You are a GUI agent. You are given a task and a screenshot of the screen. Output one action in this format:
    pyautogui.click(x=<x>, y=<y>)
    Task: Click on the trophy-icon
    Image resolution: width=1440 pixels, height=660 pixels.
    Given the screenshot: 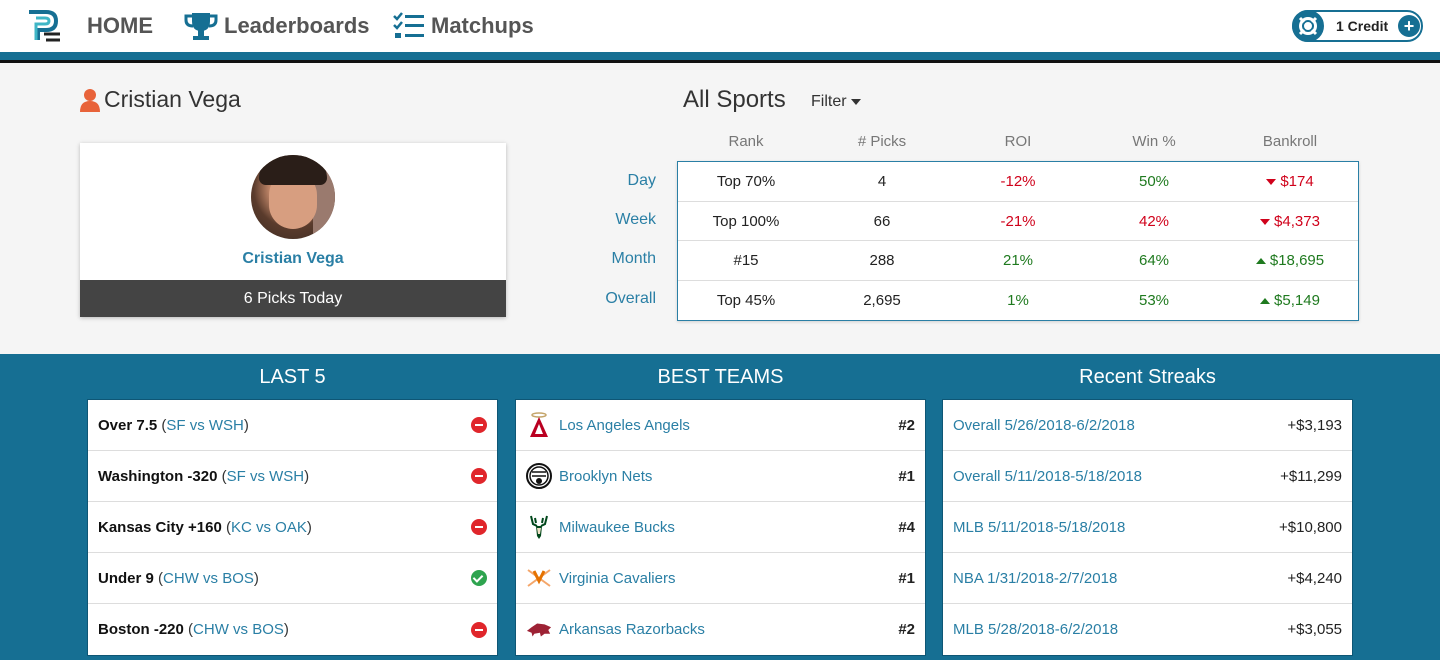 What is the action you would take?
    pyautogui.click(x=201, y=26)
    